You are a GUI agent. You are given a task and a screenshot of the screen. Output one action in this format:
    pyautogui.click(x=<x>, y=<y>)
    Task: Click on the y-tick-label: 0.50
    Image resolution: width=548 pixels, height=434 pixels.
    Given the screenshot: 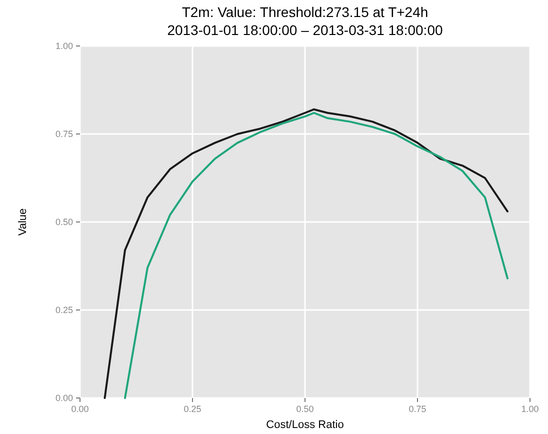 What is the action you would take?
    pyautogui.click(x=64, y=222)
    